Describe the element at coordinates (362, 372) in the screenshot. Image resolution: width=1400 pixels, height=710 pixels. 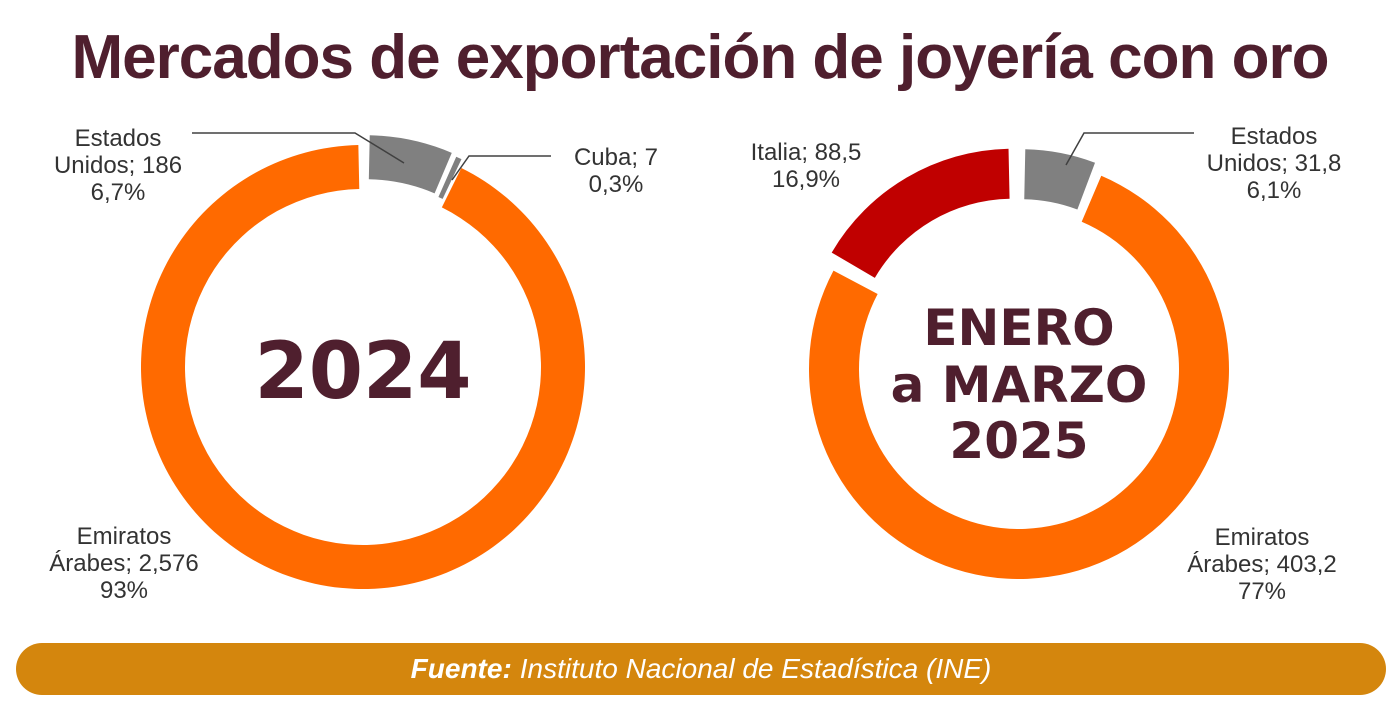
I see `center-label-1-1: 2024` at that location.